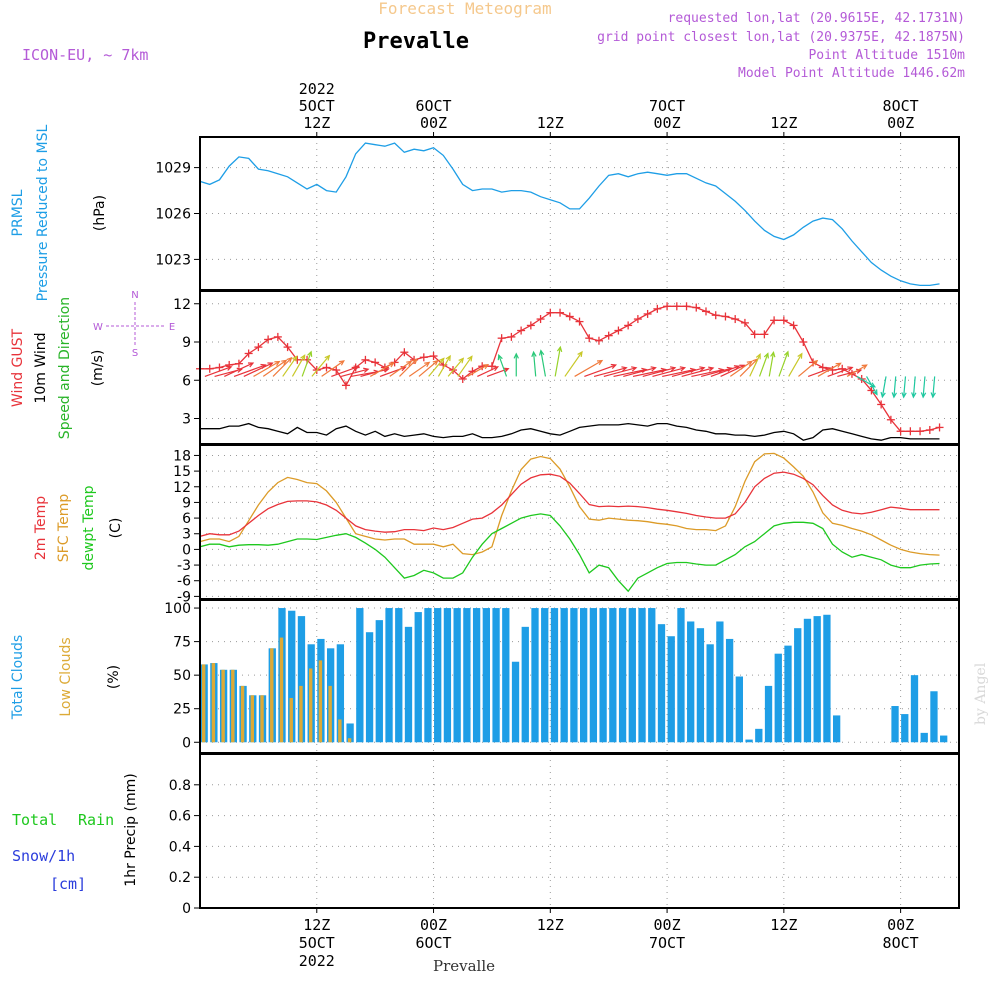 This screenshot has height=1000, width=1000. Describe the element at coordinates (43, 856) in the screenshot. I see `label-snow: Snow/1h` at that location.